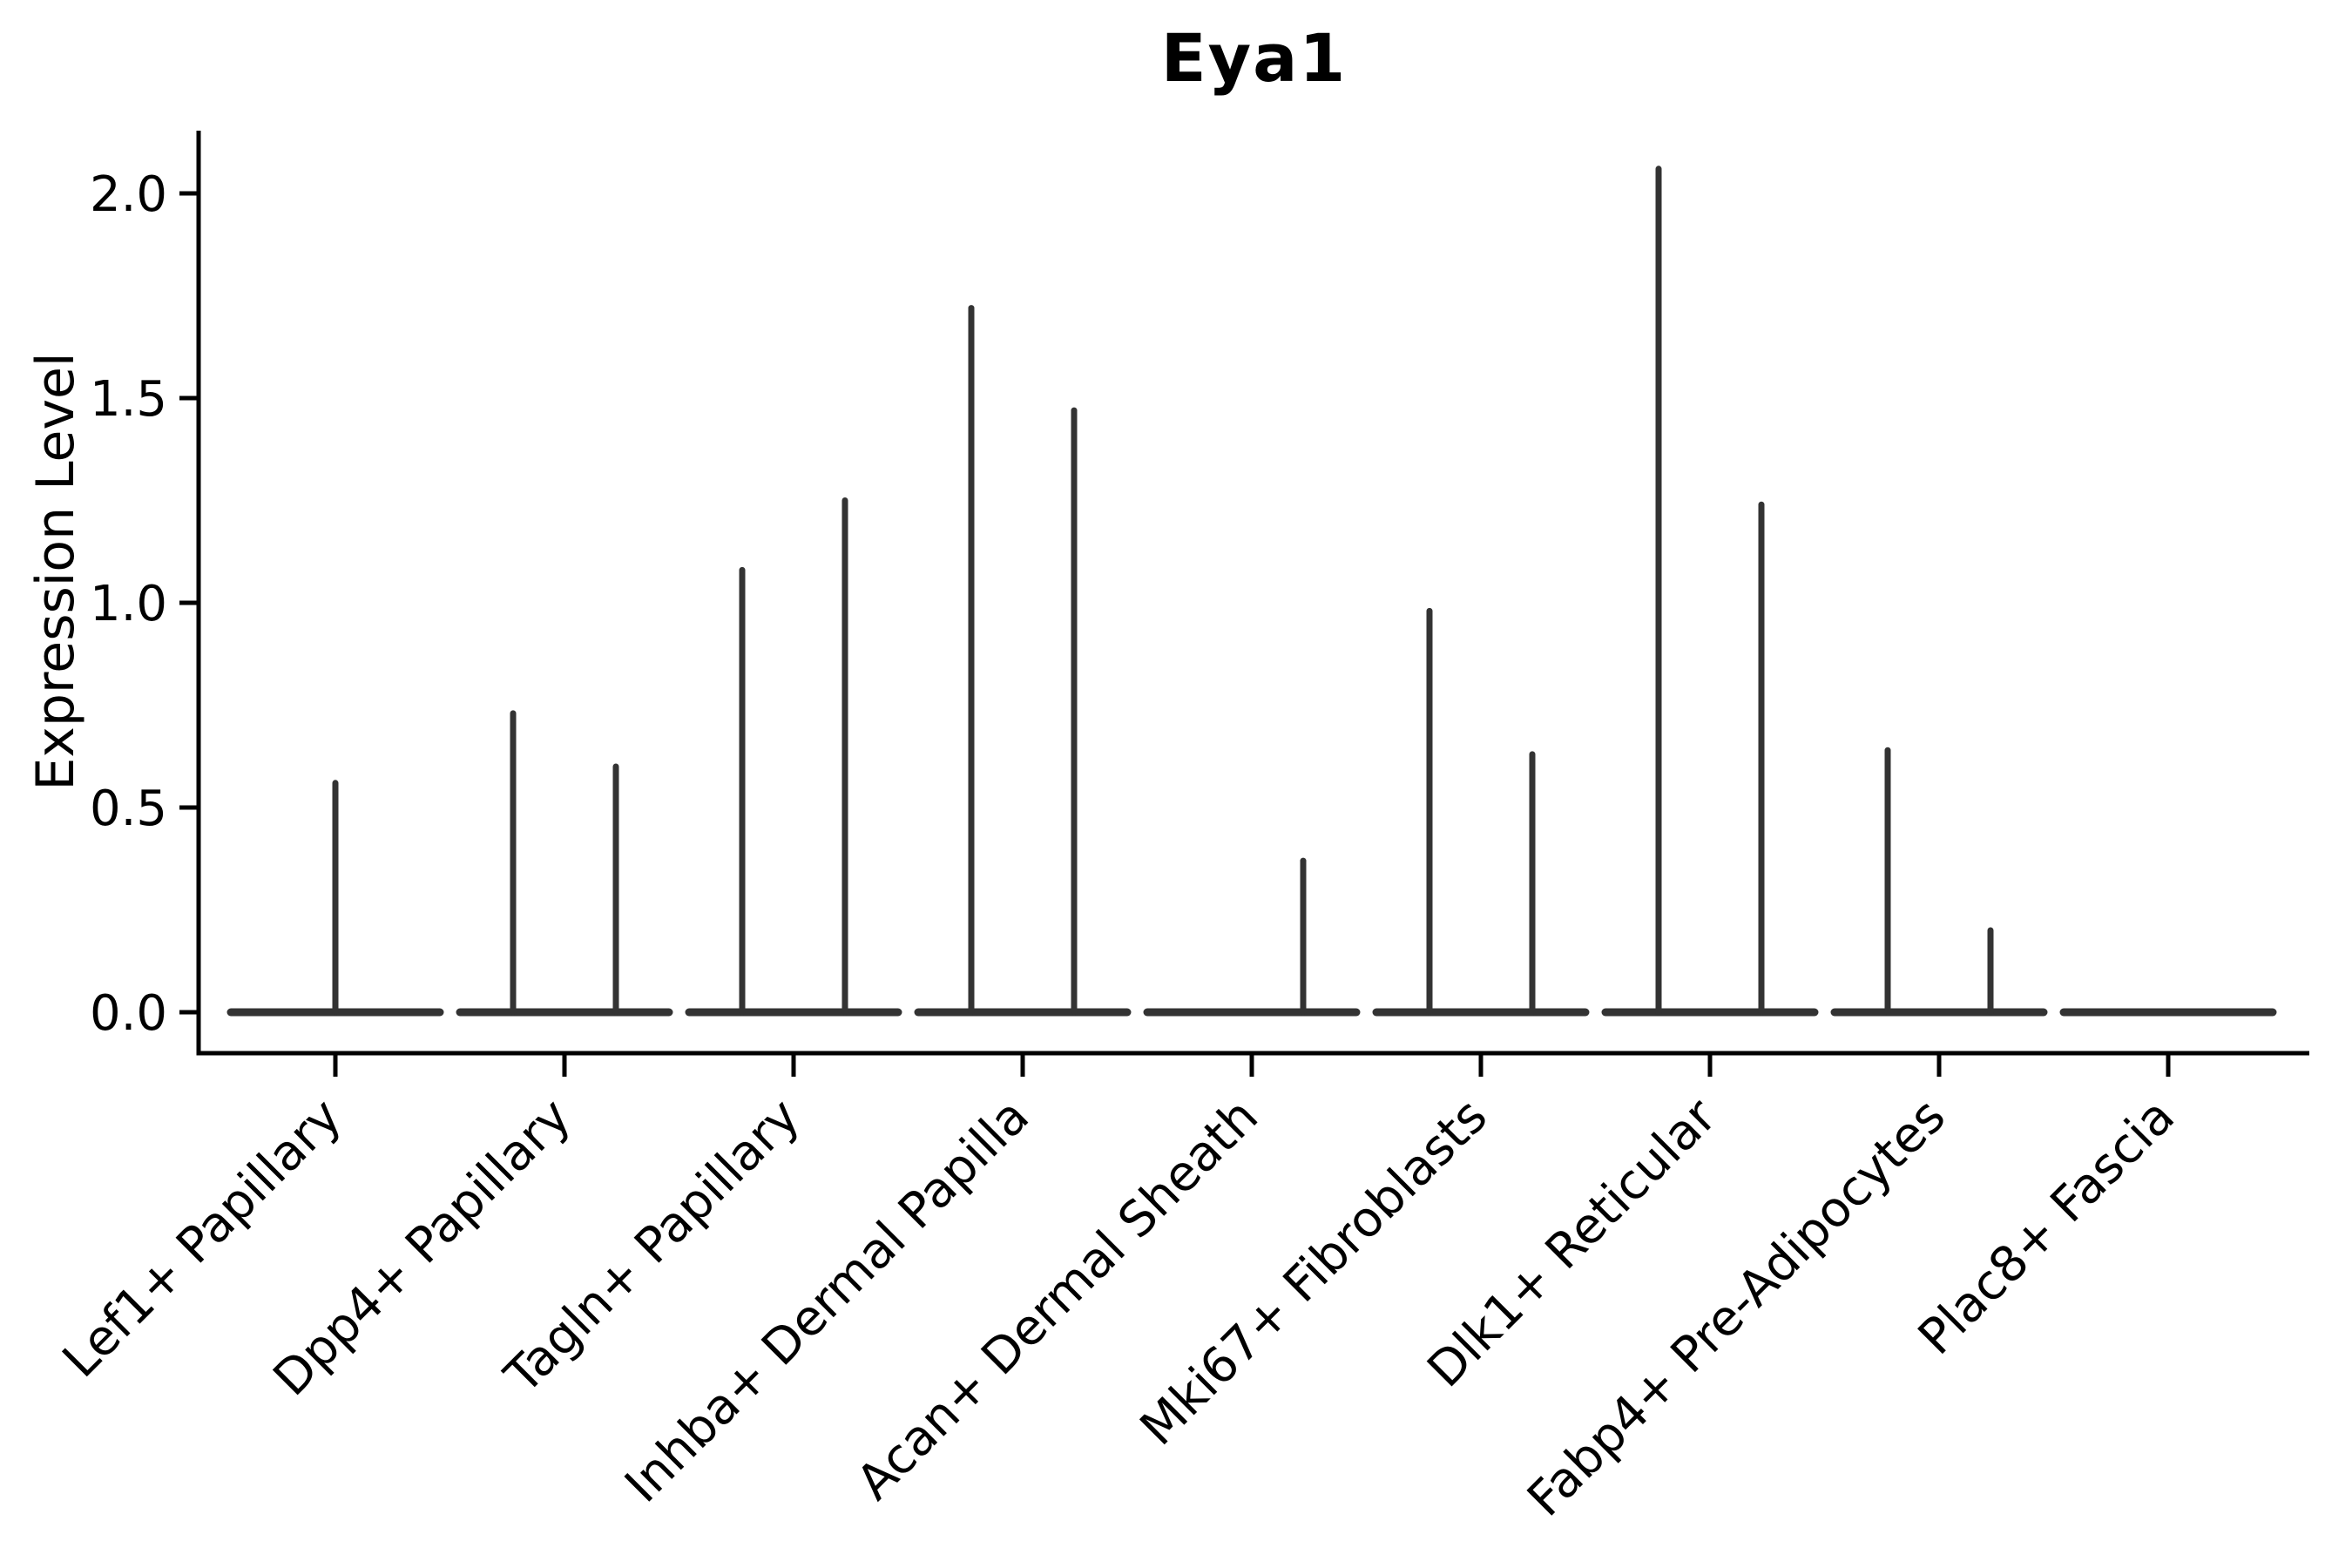  What do you see at coordinates (129, 194) in the screenshot?
I see `y-tick-label: 2.0` at bounding box center [129, 194].